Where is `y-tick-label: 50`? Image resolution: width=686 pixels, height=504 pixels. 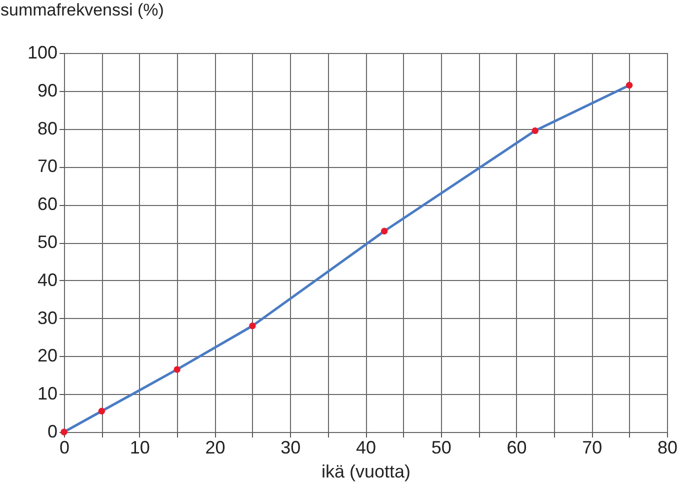 y-tick-label: 50 is located at coordinates (47, 242).